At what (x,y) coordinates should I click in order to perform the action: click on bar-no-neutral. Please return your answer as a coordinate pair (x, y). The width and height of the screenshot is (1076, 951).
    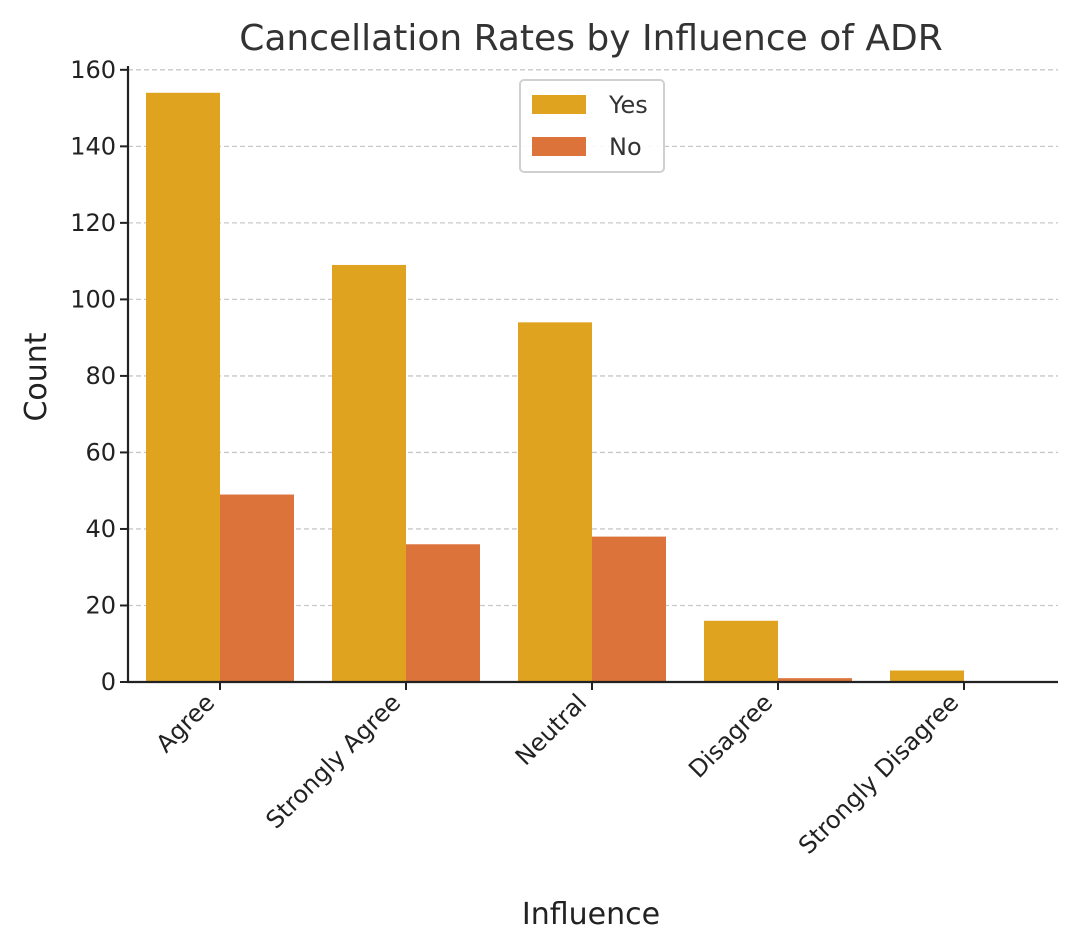
    Looking at the image, I should click on (629, 609).